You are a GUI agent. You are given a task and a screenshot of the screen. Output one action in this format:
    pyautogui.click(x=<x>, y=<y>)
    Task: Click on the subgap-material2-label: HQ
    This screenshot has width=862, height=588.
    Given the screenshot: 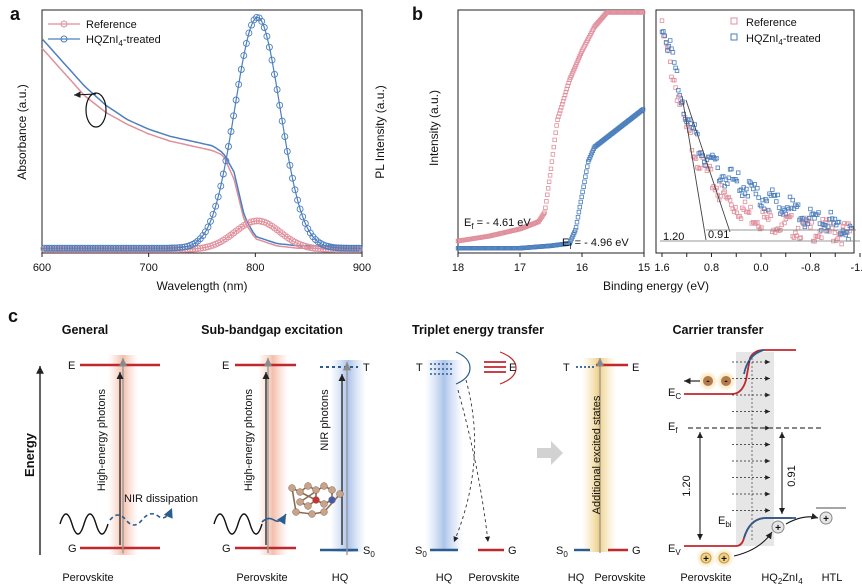 What is the action you would take?
    pyautogui.click(x=340, y=578)
    